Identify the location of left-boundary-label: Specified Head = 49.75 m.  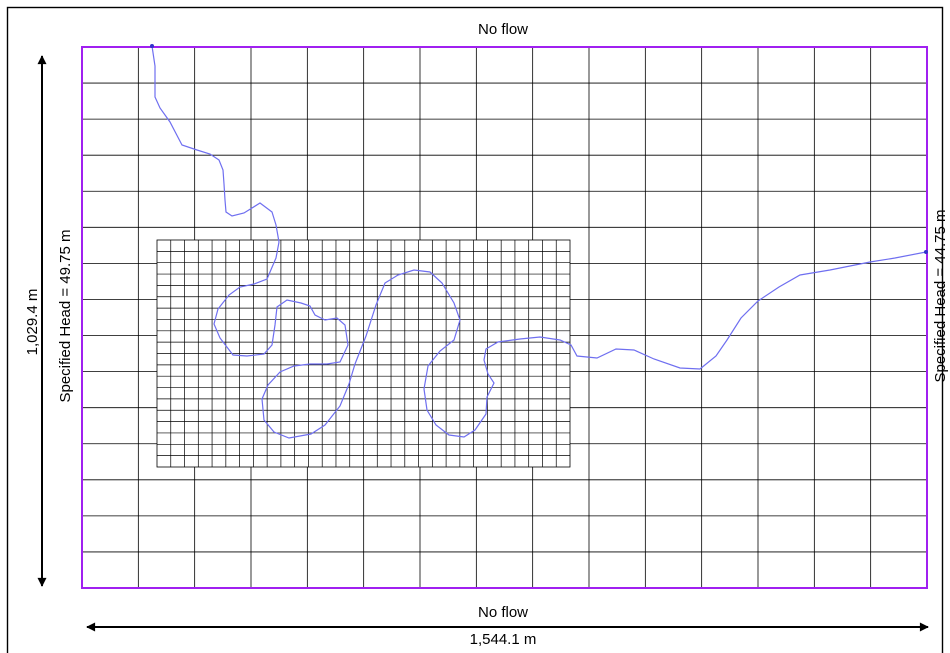
(65, 315).